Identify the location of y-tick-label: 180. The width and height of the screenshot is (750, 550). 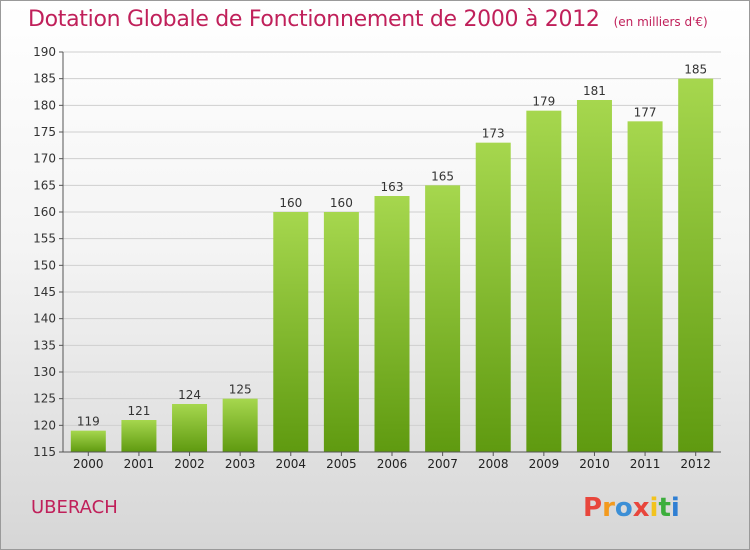
(44, 105).